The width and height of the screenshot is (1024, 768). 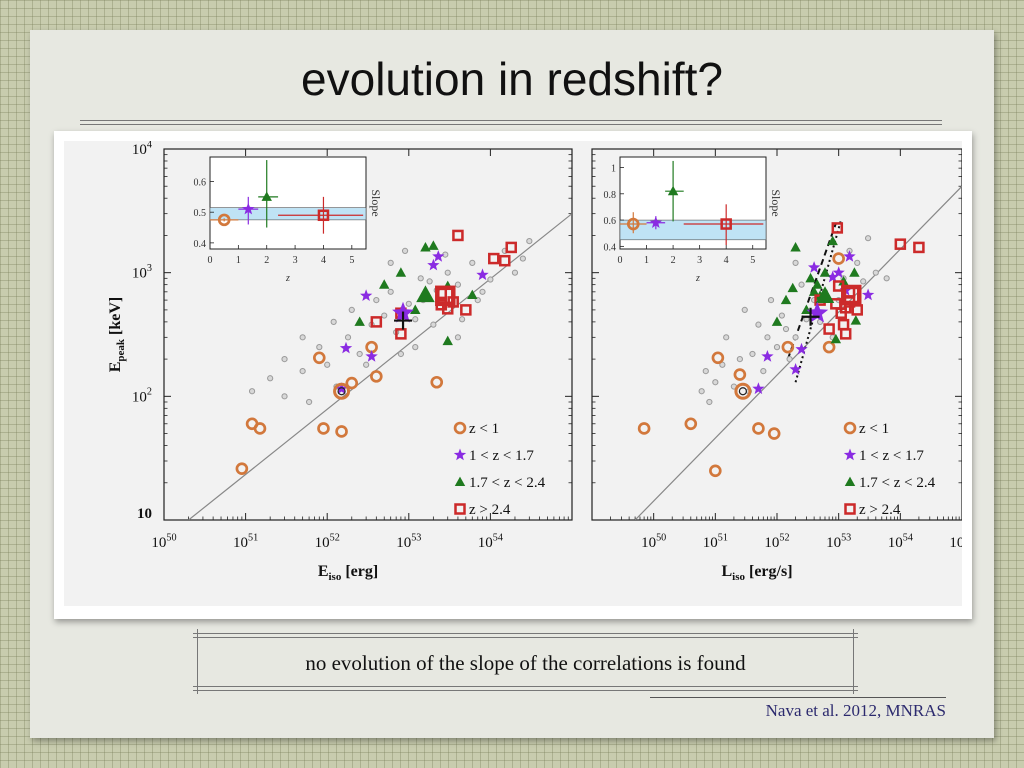 What do you see at coordinates (425, 294) in the screenshot?
I see `panel1-highlight-triangle` at bounding box center [425, 294].